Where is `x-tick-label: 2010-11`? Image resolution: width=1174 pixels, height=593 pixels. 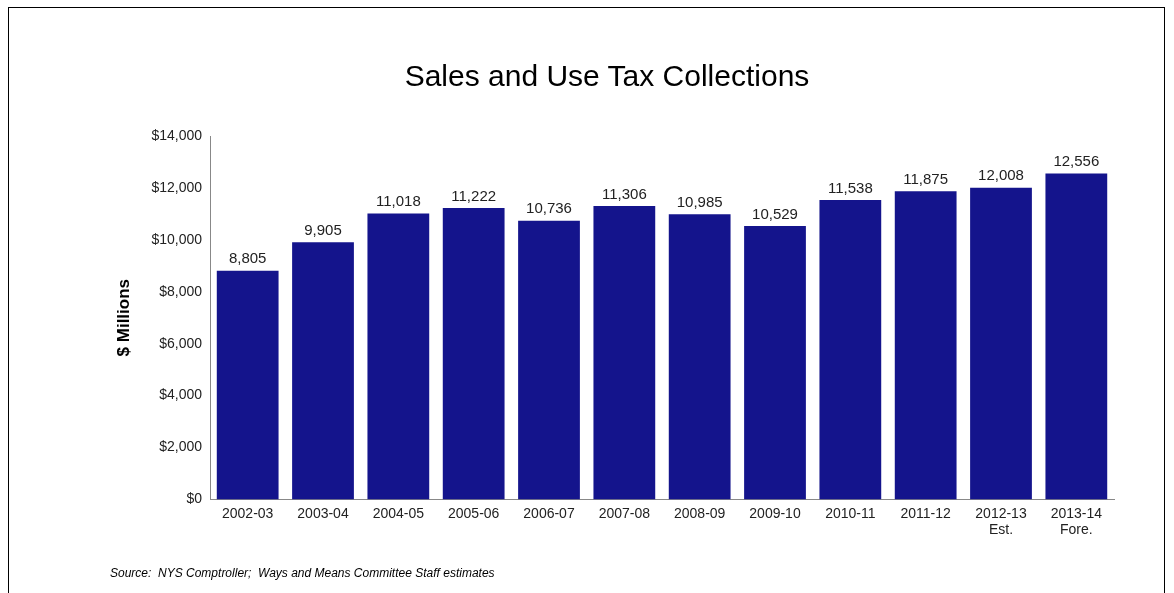 x-tick-label: 2010-11 is located at coordinates (850, 512).